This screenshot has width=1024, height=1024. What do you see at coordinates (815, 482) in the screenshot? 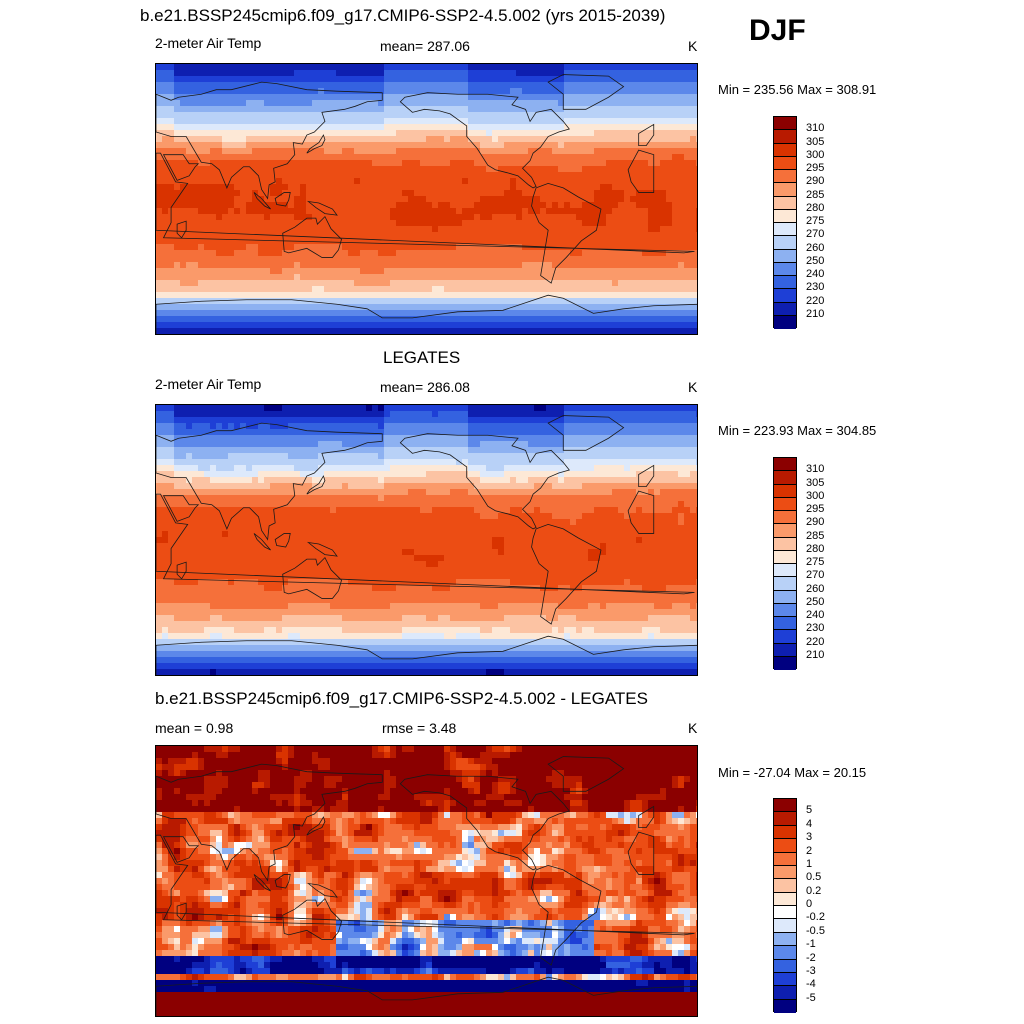
I see `colorbar-tick-label: 305` at bounding box center [815, 482].